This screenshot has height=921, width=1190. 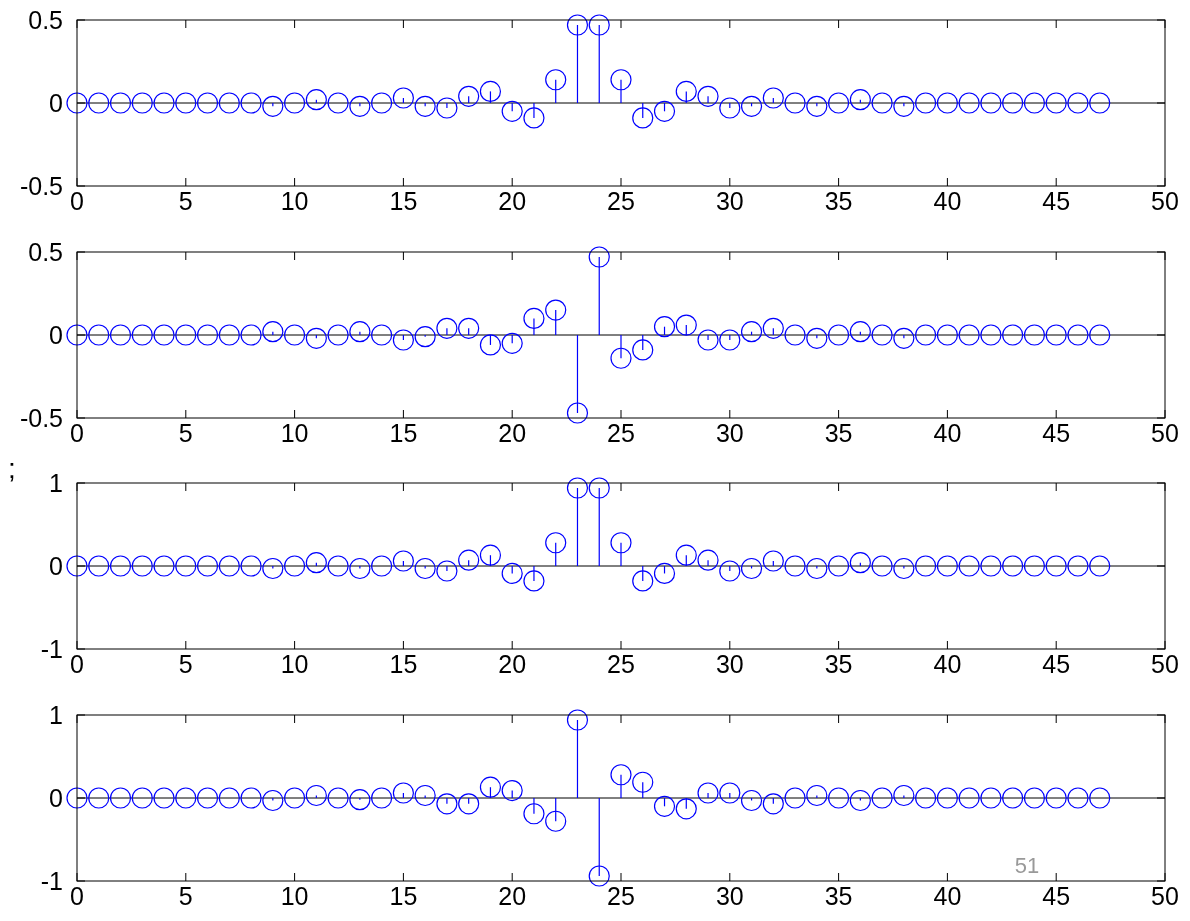 What do you see at coordinates (1027, 865) in the screenshot?
I see `annotation: 51` at bounding box center [1027, 865].